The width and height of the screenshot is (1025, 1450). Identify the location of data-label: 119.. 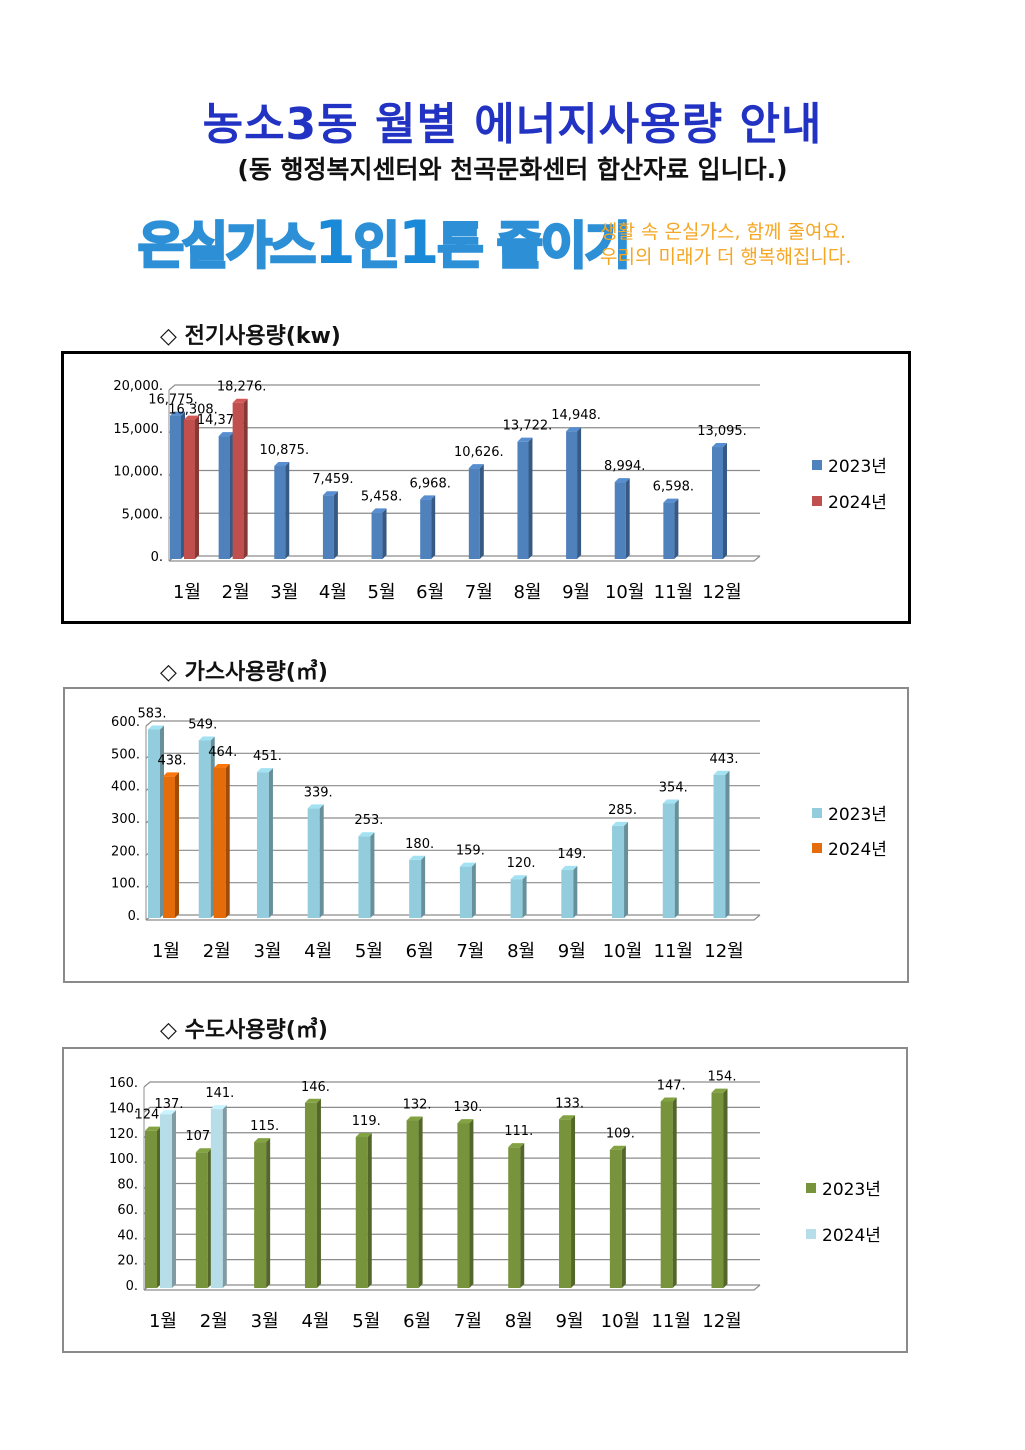
(366, 1121).